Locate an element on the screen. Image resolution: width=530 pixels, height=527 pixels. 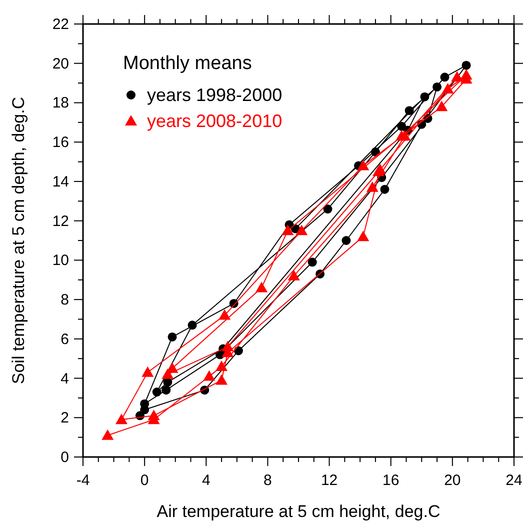
y-axis-title: Soil temperature at 5 cm depth, deg.C is located at coordinates (18, 240).